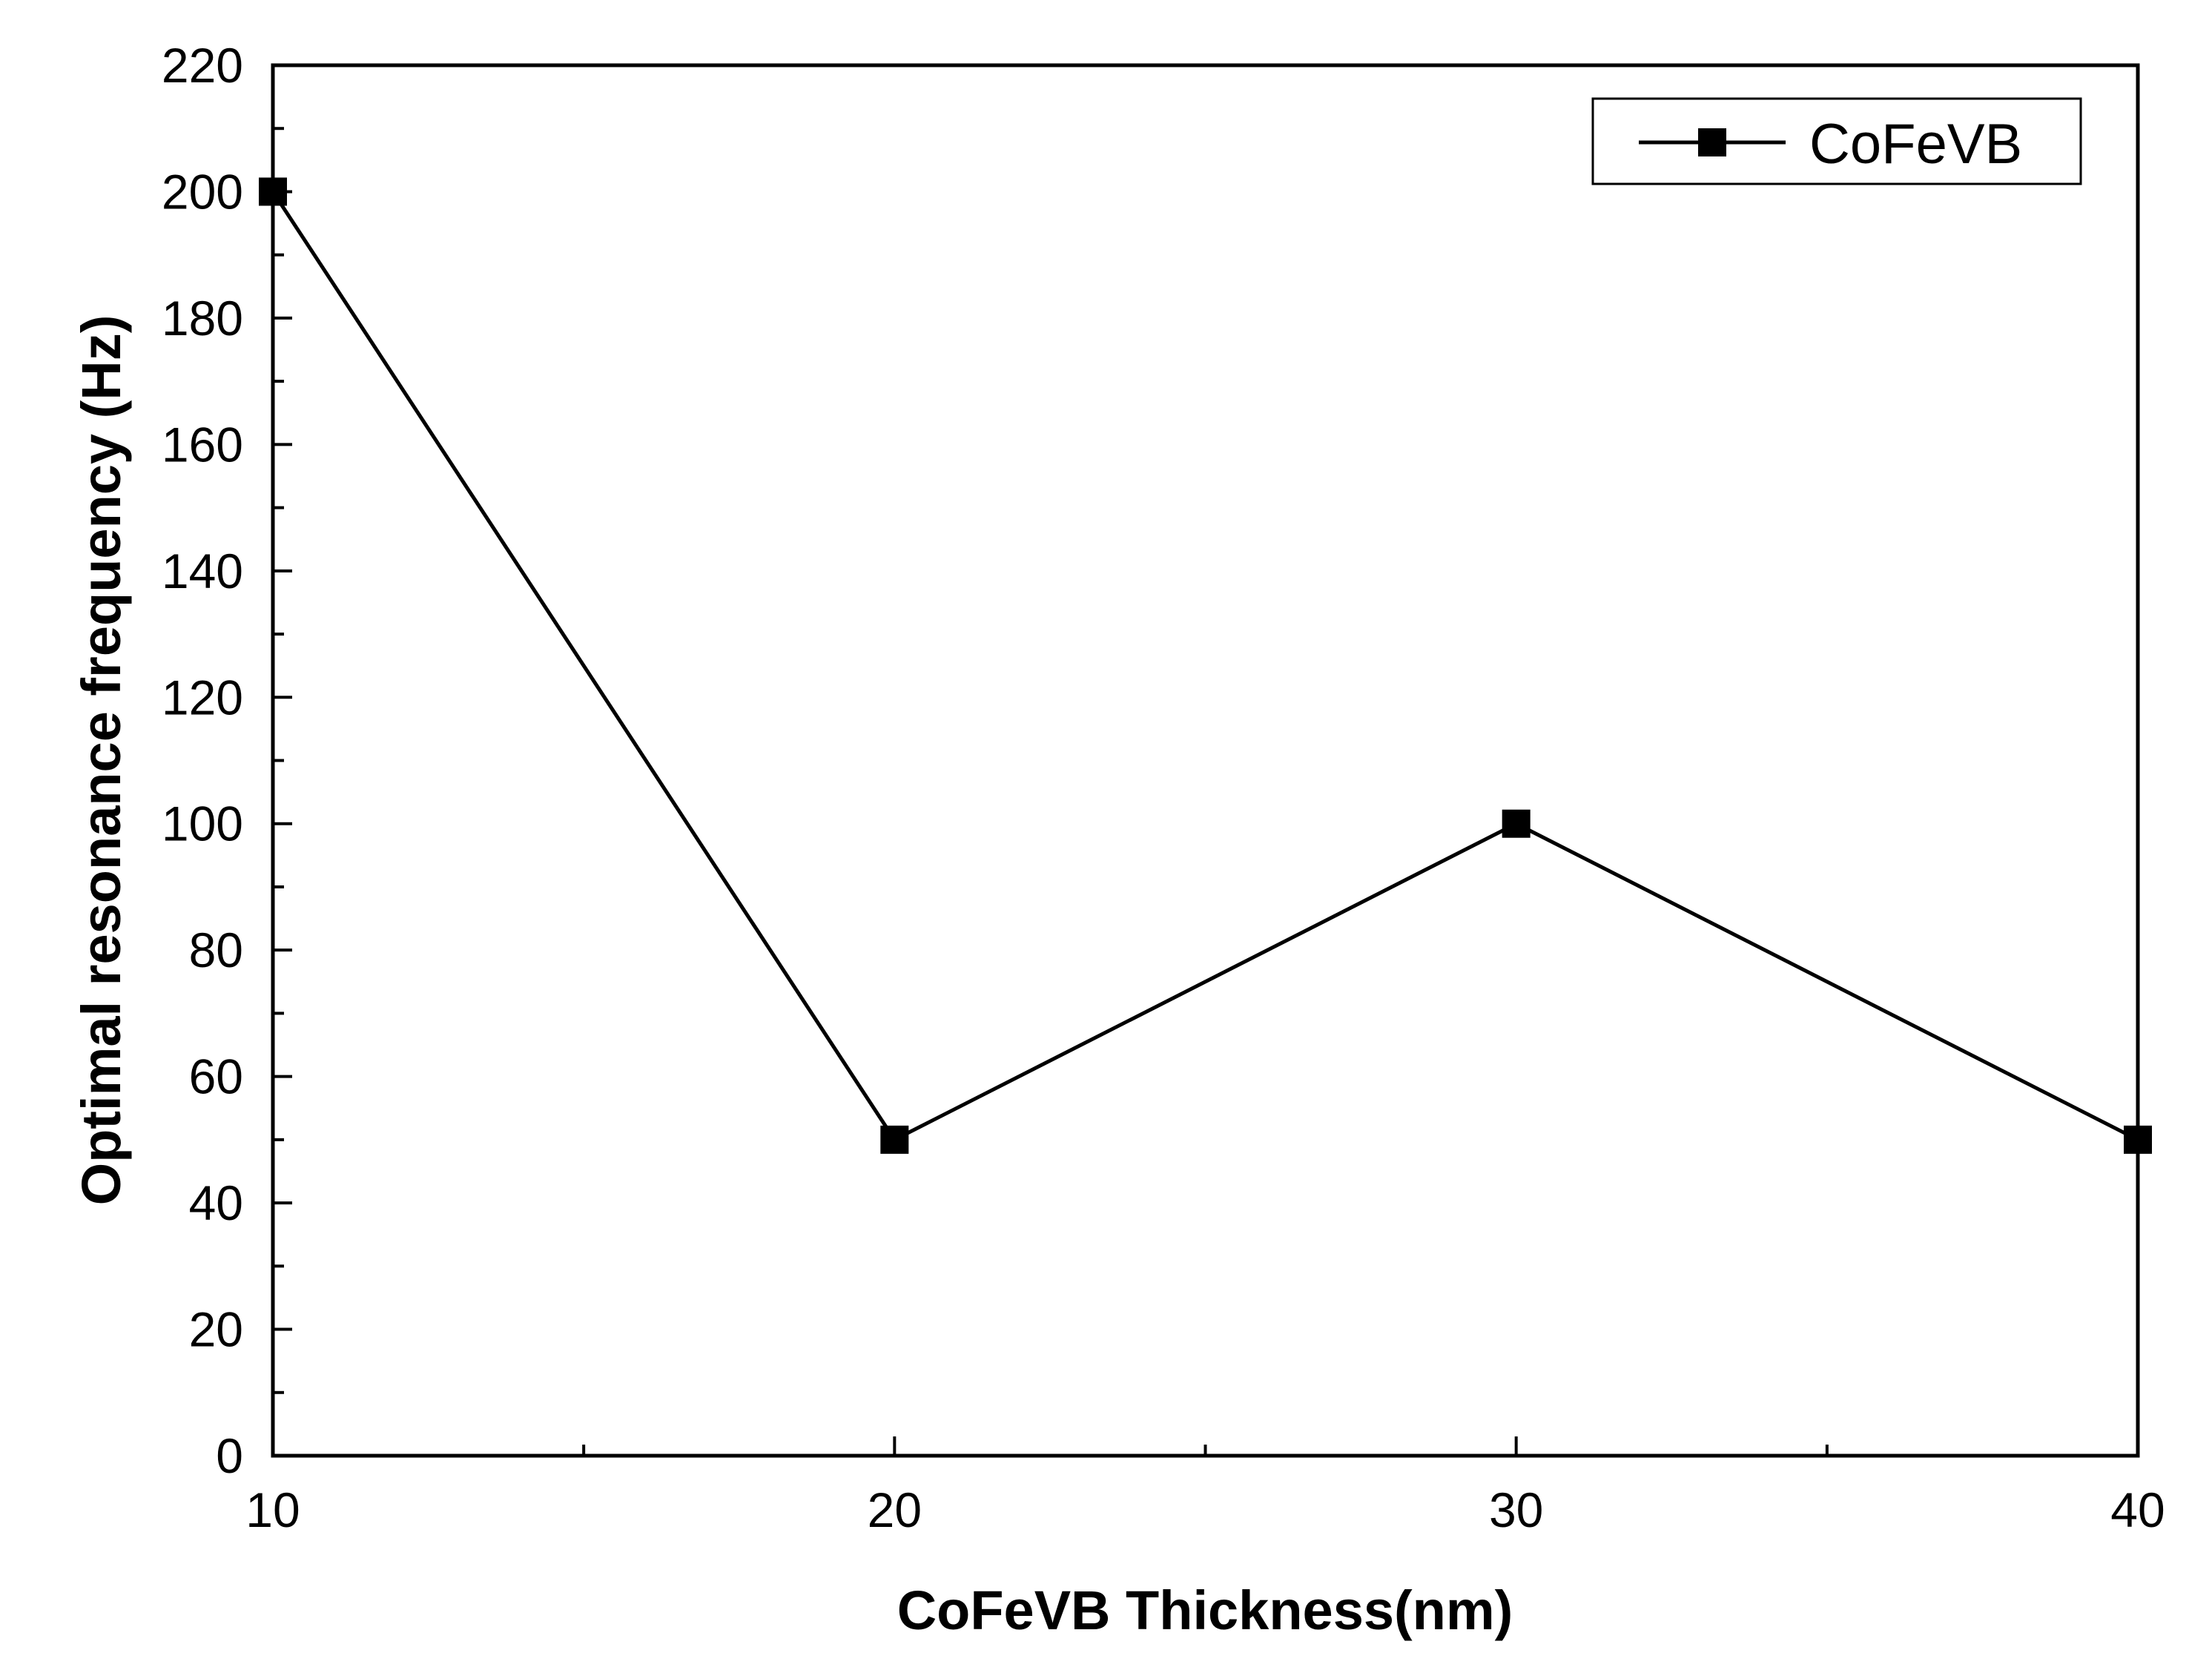 Image resolution: width=2212 pixels, height=1673 pixels. Describe the element at coordinates (1205, 1610) in the screenshot. I see `x-axis-title: CoFeVB Thickness(nm)` at that location.